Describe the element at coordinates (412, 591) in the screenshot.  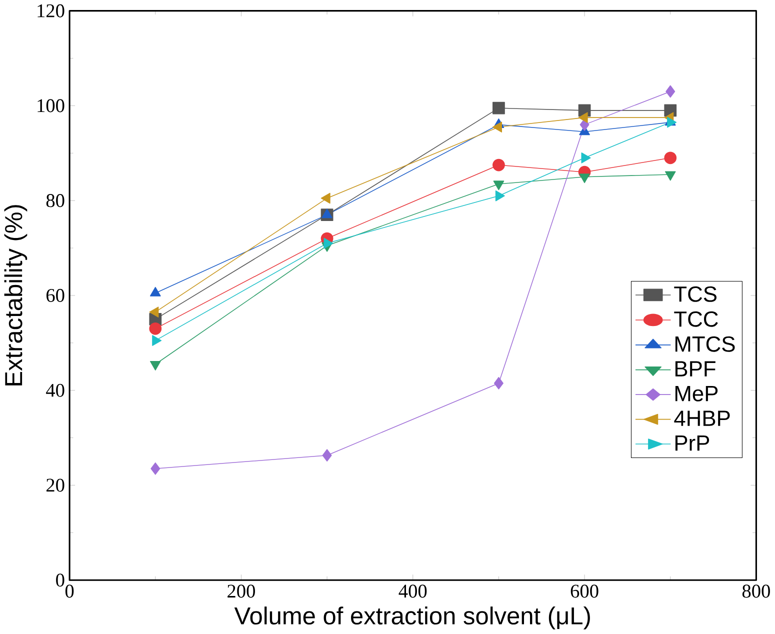
I see `x-tick-label: 400` at that location.